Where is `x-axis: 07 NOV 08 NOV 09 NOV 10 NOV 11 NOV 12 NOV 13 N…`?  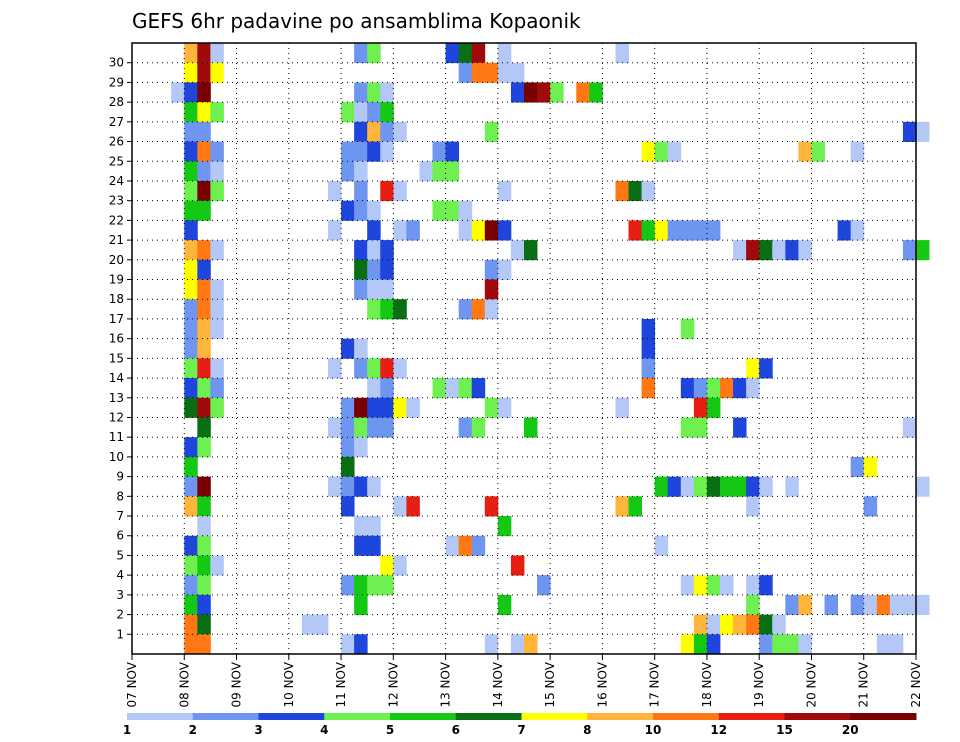 x-axis: 07 NOV 08 NOV 09 NOV 10 NOV 11 NOV 12 NOV 13 N… is located at coordinates (524, 681).